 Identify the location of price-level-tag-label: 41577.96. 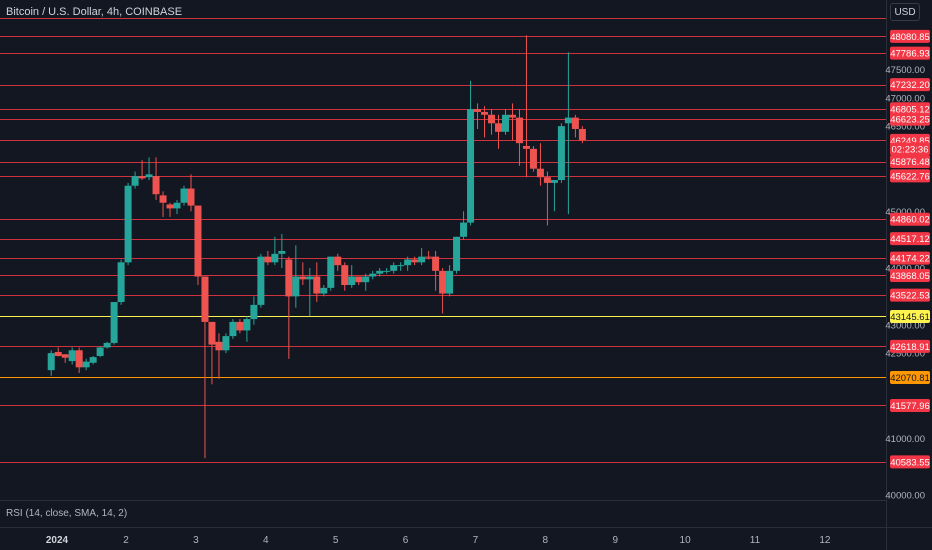
(910, 406).